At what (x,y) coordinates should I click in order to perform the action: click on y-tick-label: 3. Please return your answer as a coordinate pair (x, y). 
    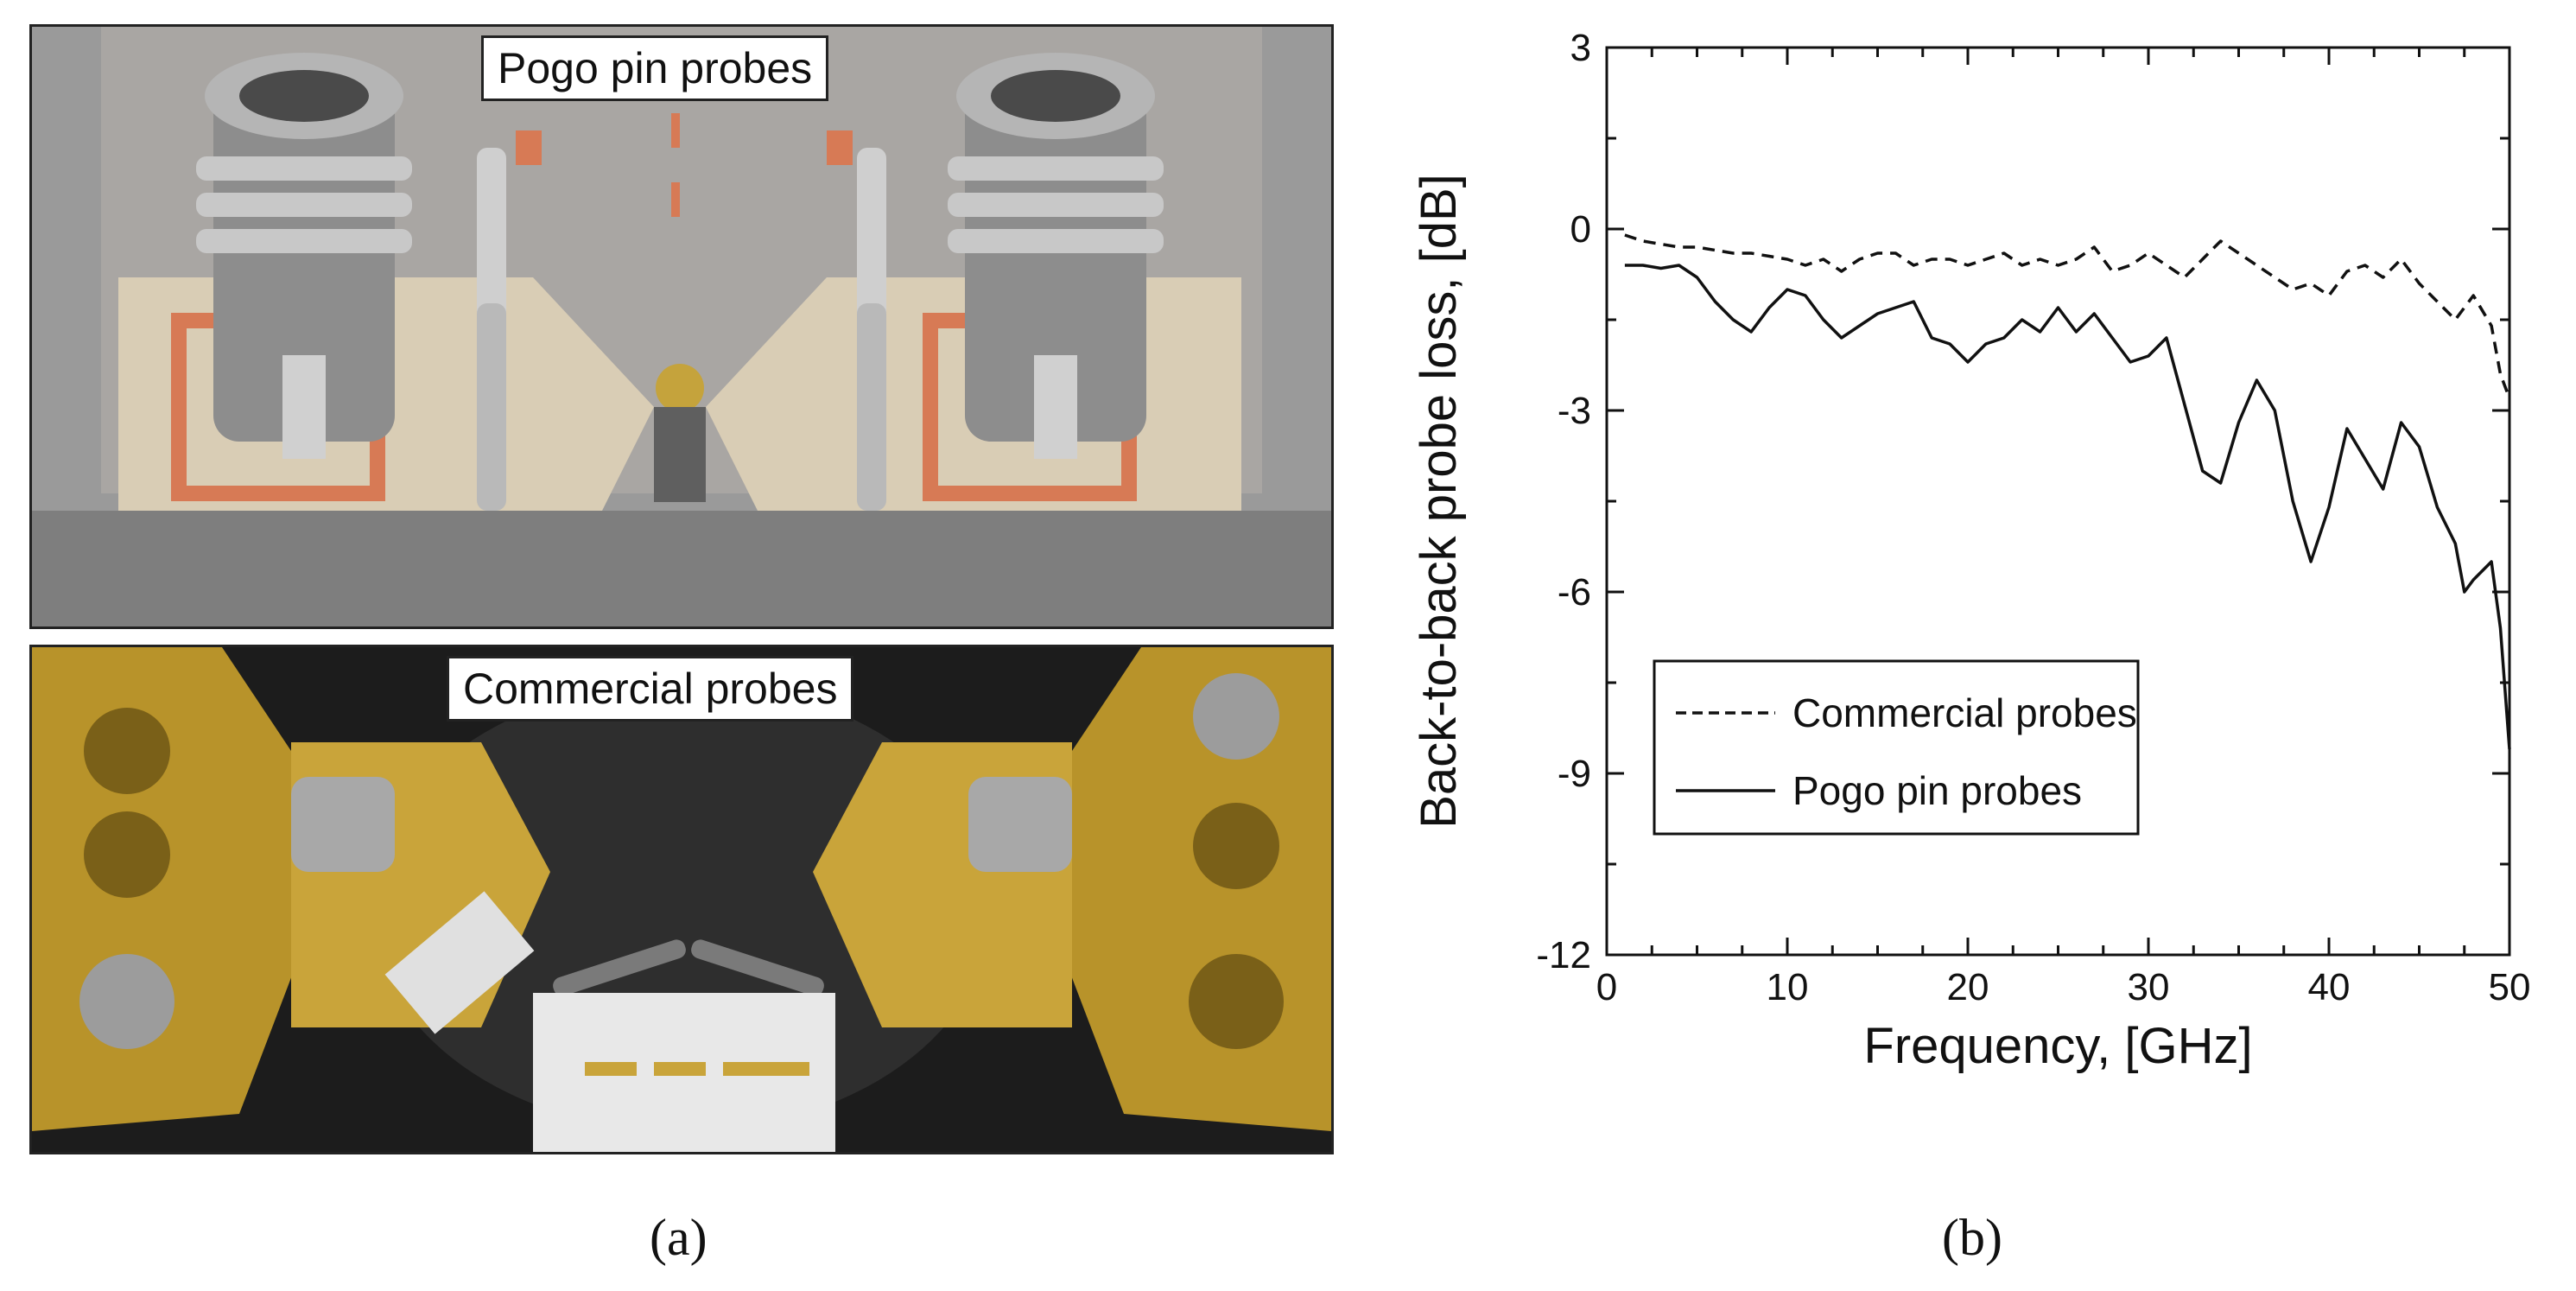
    Looking at the image, I should click on (1580, 48).